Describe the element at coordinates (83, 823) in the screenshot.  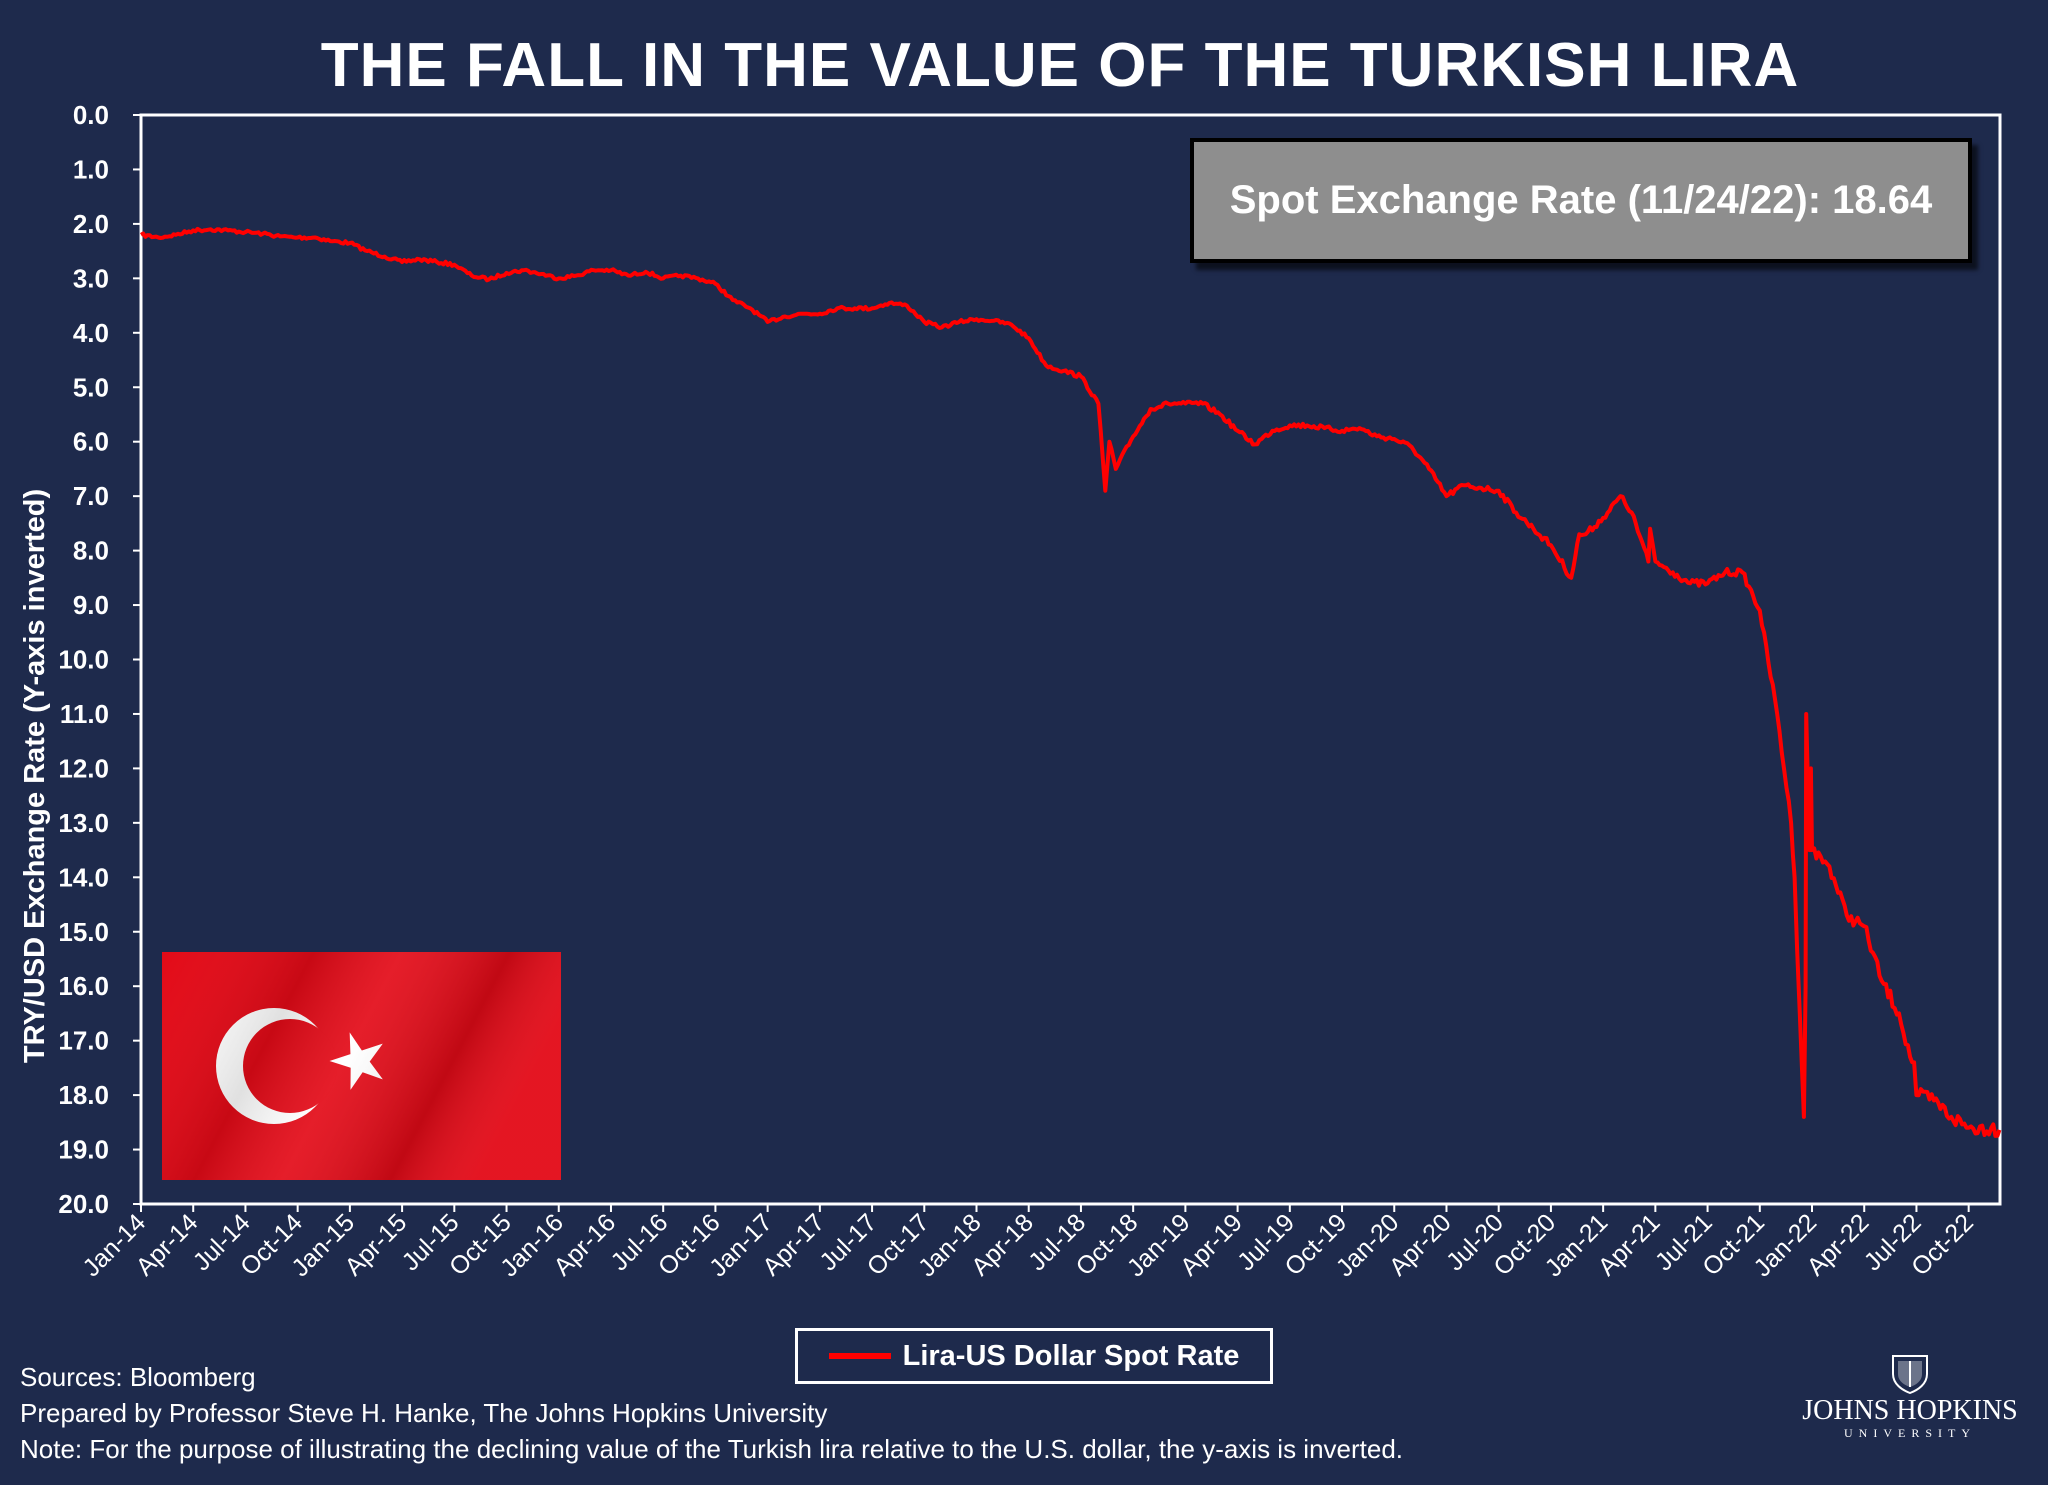
I see `y-tick-label: 13.0` at that location.